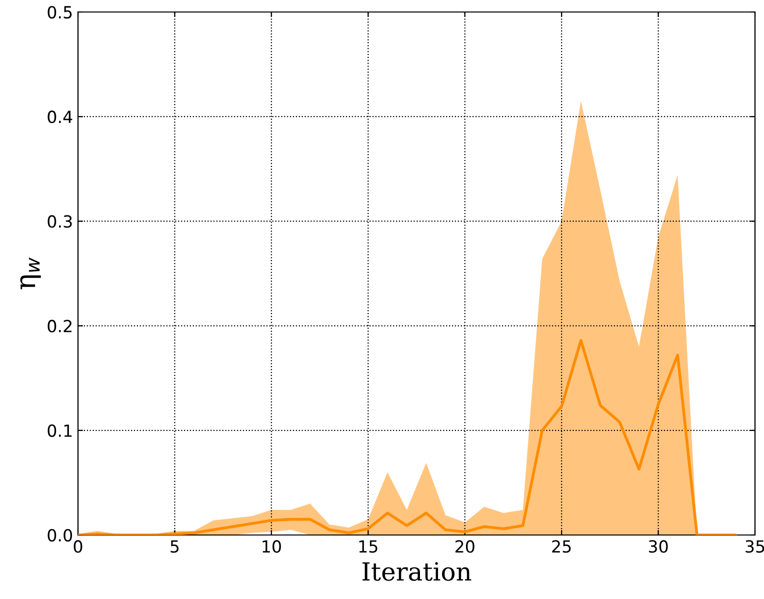 The image size is (764, 599). I want to click on y-tick-label: 0.2, so click(60, 326).